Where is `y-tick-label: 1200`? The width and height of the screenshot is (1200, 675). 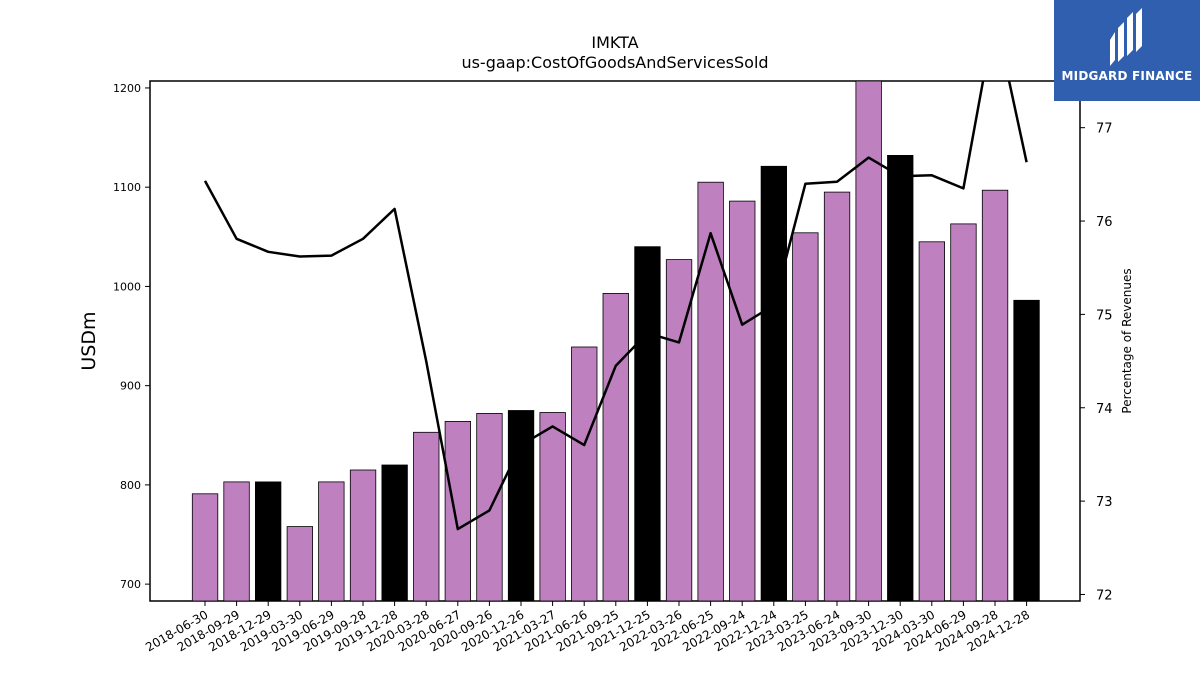 y-tick-label: 1200 is located at coordinates (127, 88).